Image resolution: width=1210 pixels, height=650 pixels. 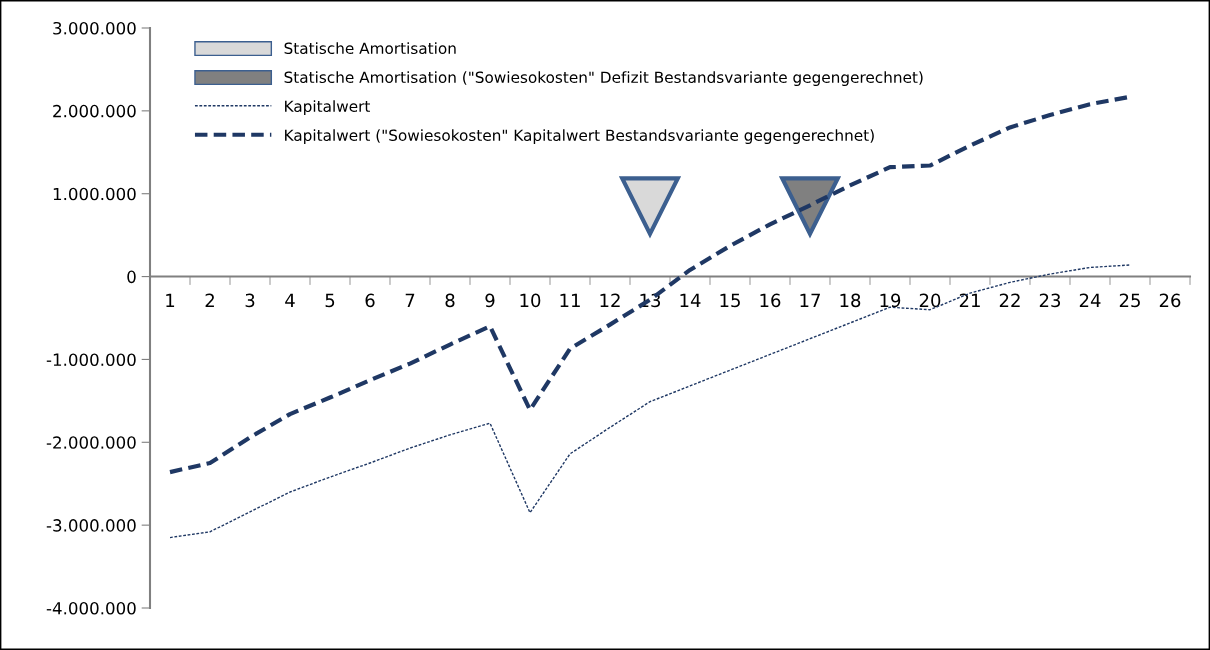 I want to click on y-tick-label: -2.000.000, so click(x=91, y=442).